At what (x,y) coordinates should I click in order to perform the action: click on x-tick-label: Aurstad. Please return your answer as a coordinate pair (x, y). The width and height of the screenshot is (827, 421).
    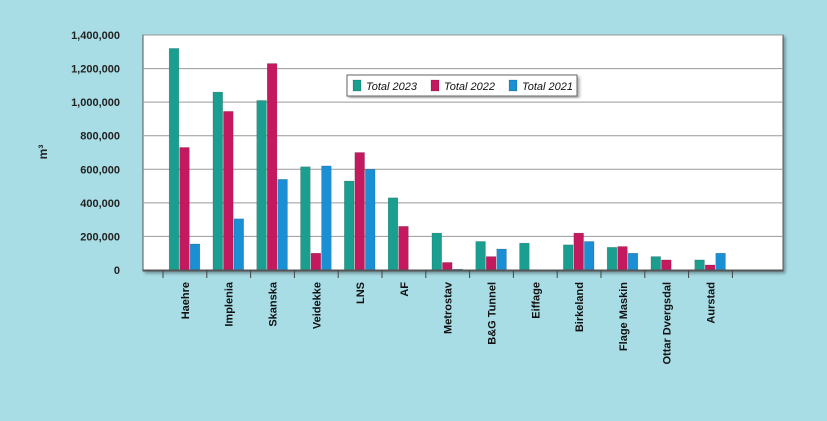
    Looking at the image, I should click on (712, 303).